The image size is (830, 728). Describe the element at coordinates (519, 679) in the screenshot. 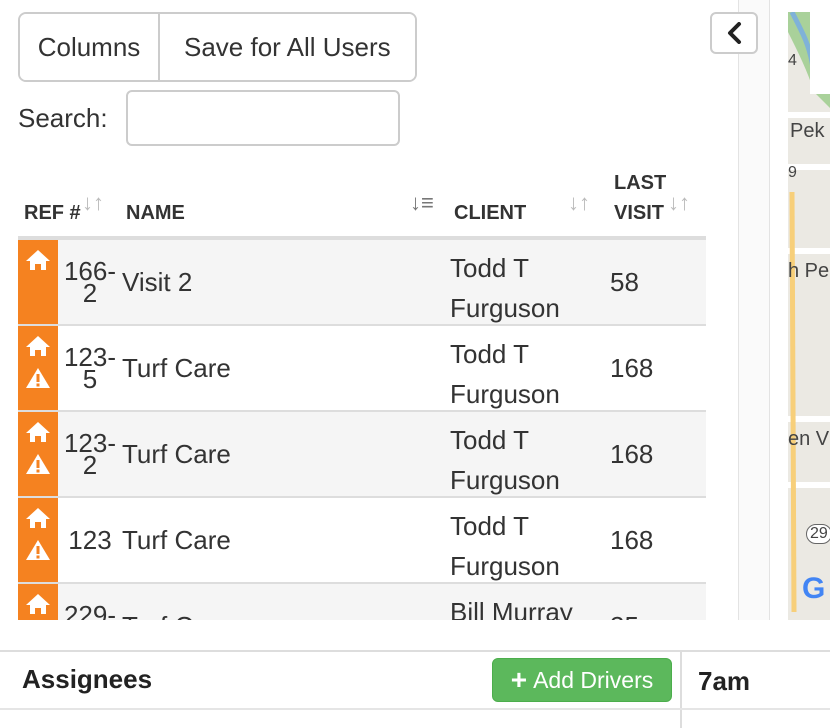

I see `plus-icon: +` at that location.